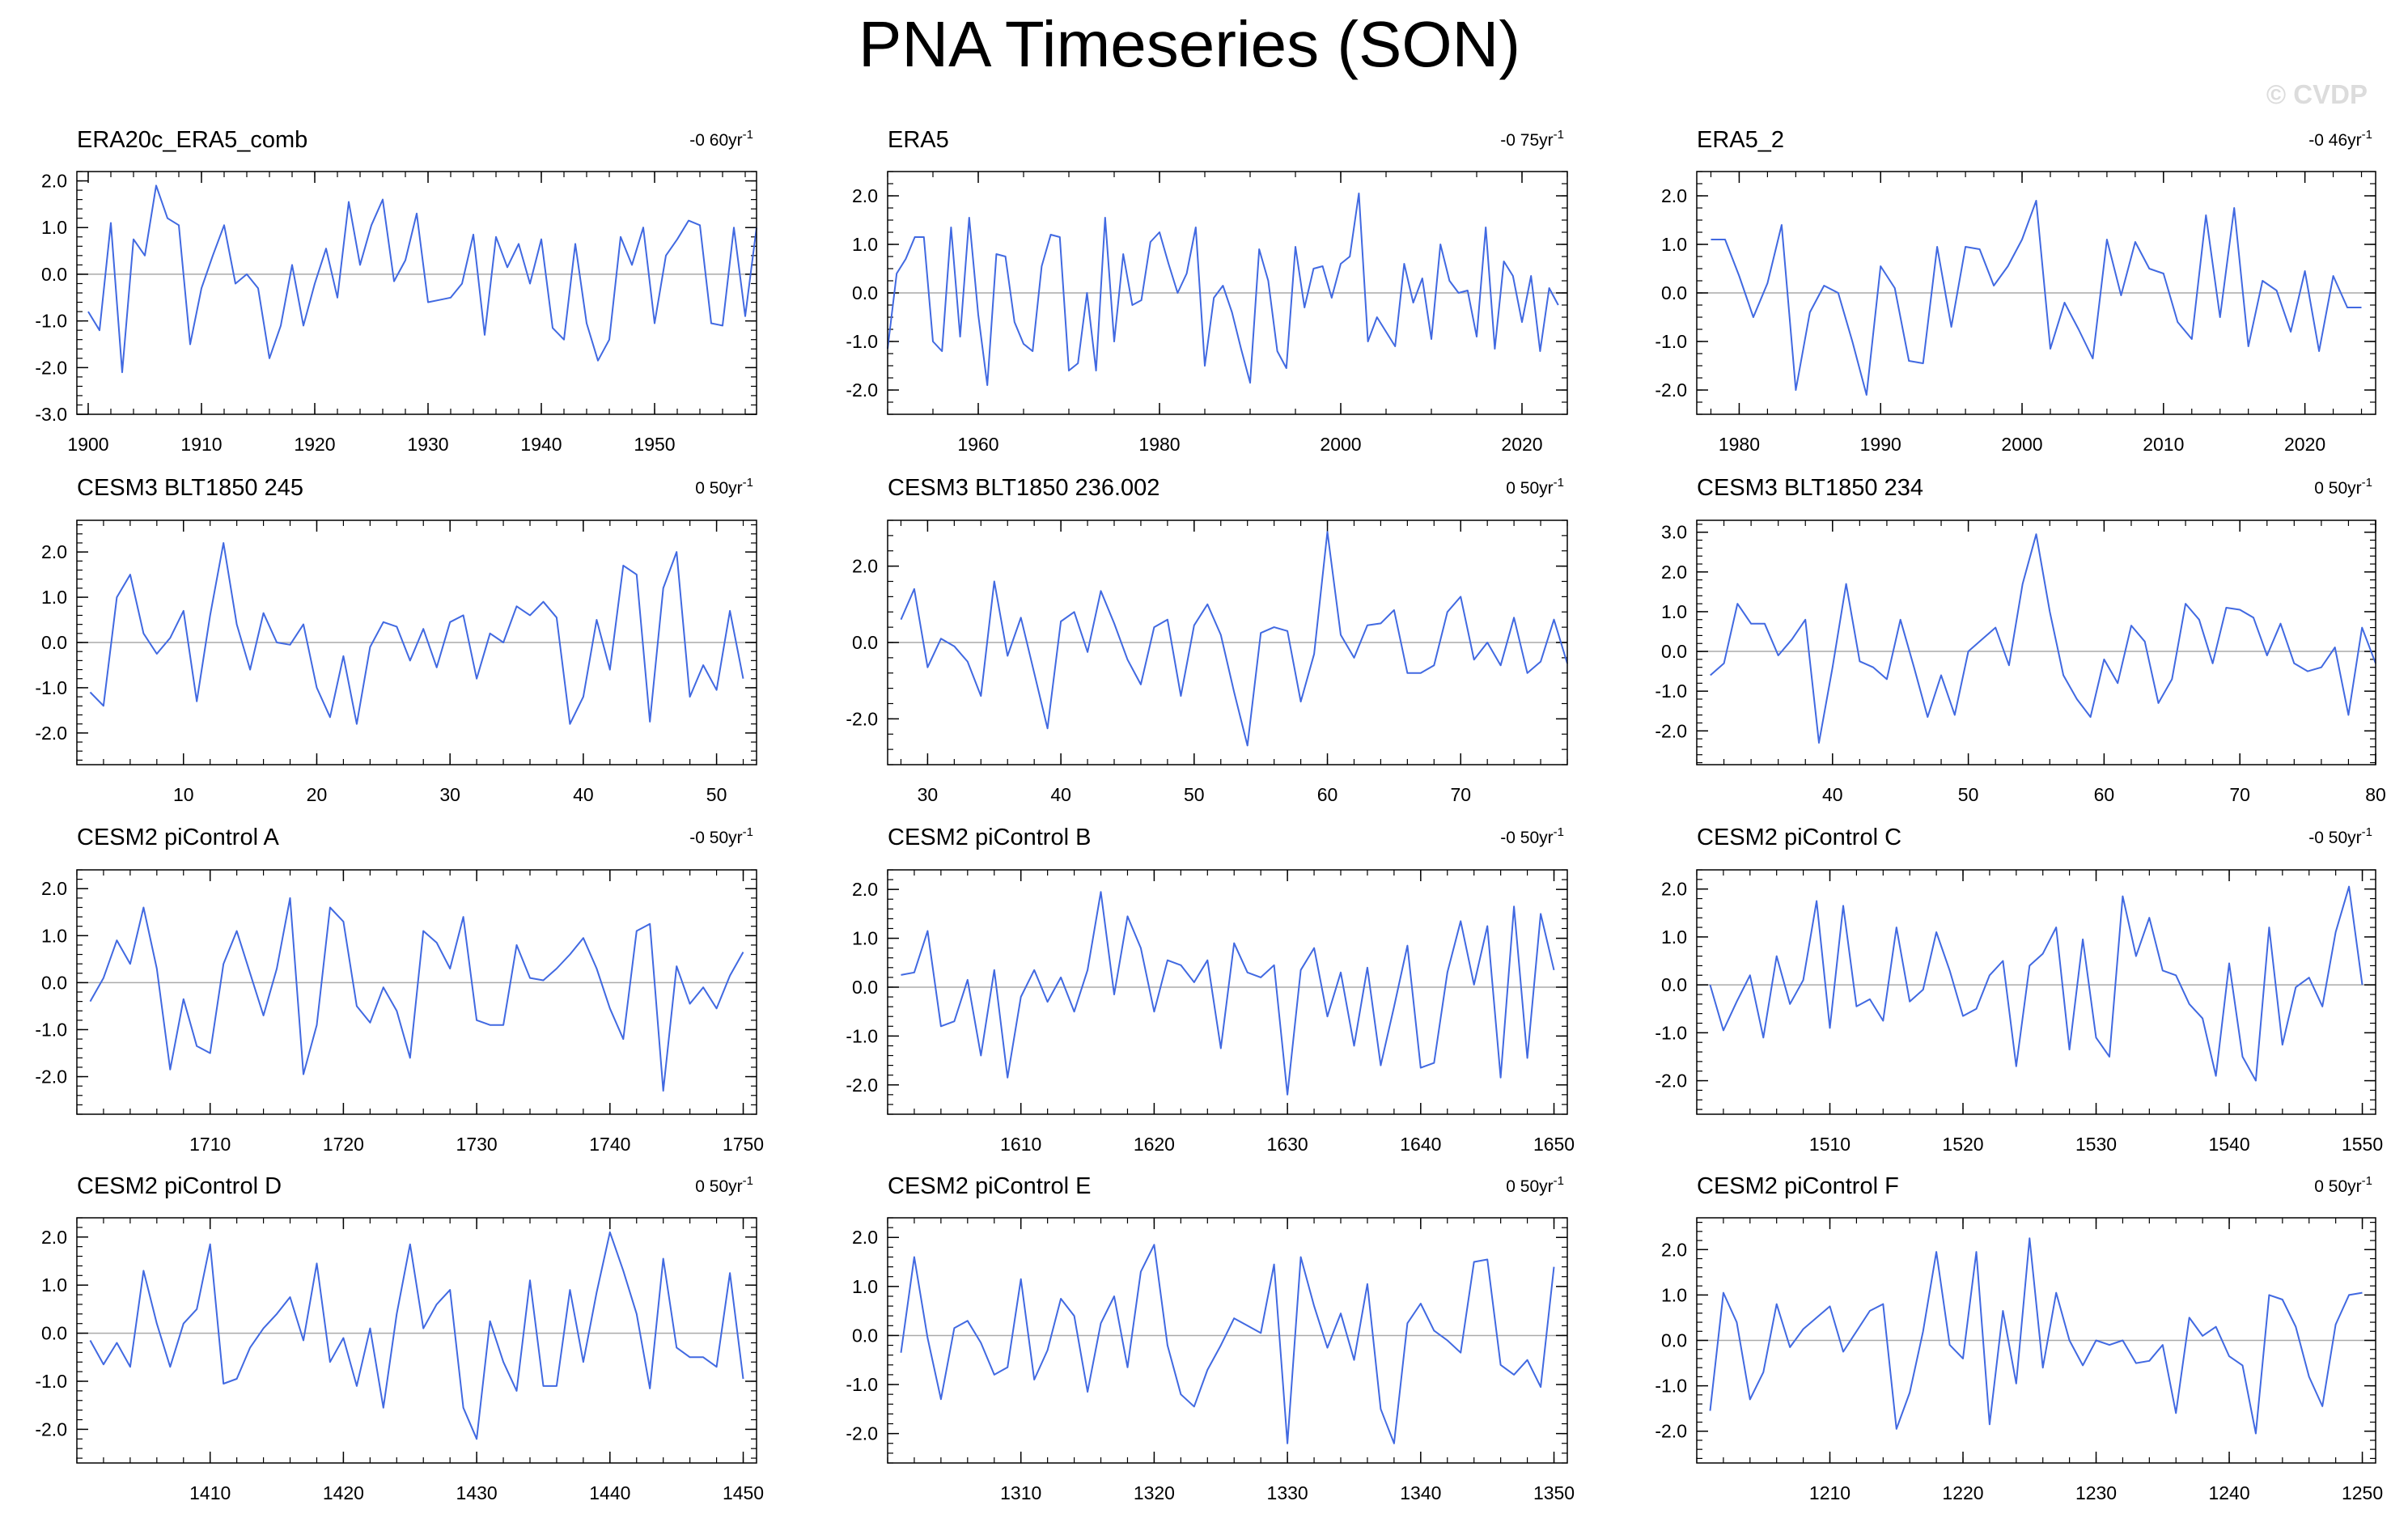  I want to click on x-tick-label: 1930, so click(427, 445).